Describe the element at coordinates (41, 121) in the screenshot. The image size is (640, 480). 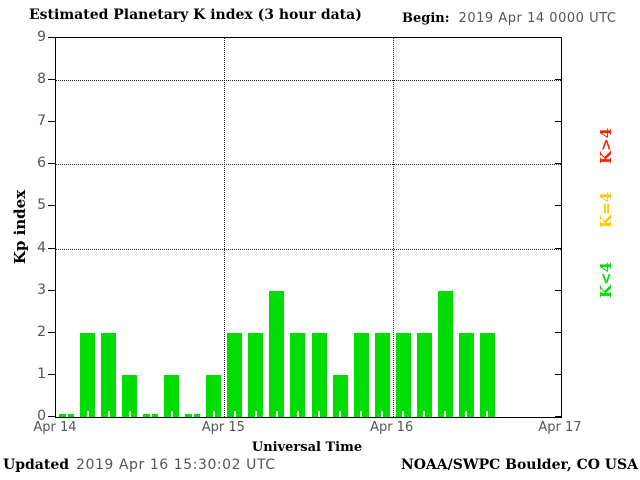
I see `y-tick-label: 7` at that location.